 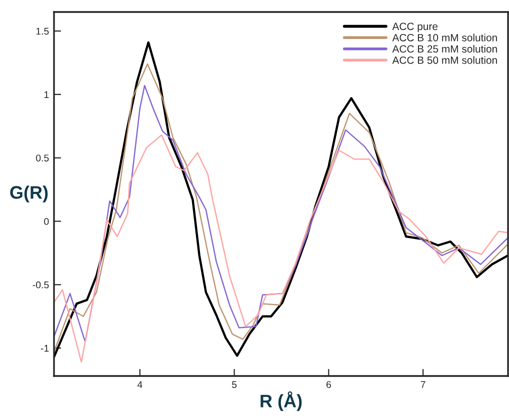 What do you see at coordinates (281, 401) in the screenshot?
I see `x-axis-title: R (Å)` at bounding box center [281, 401].